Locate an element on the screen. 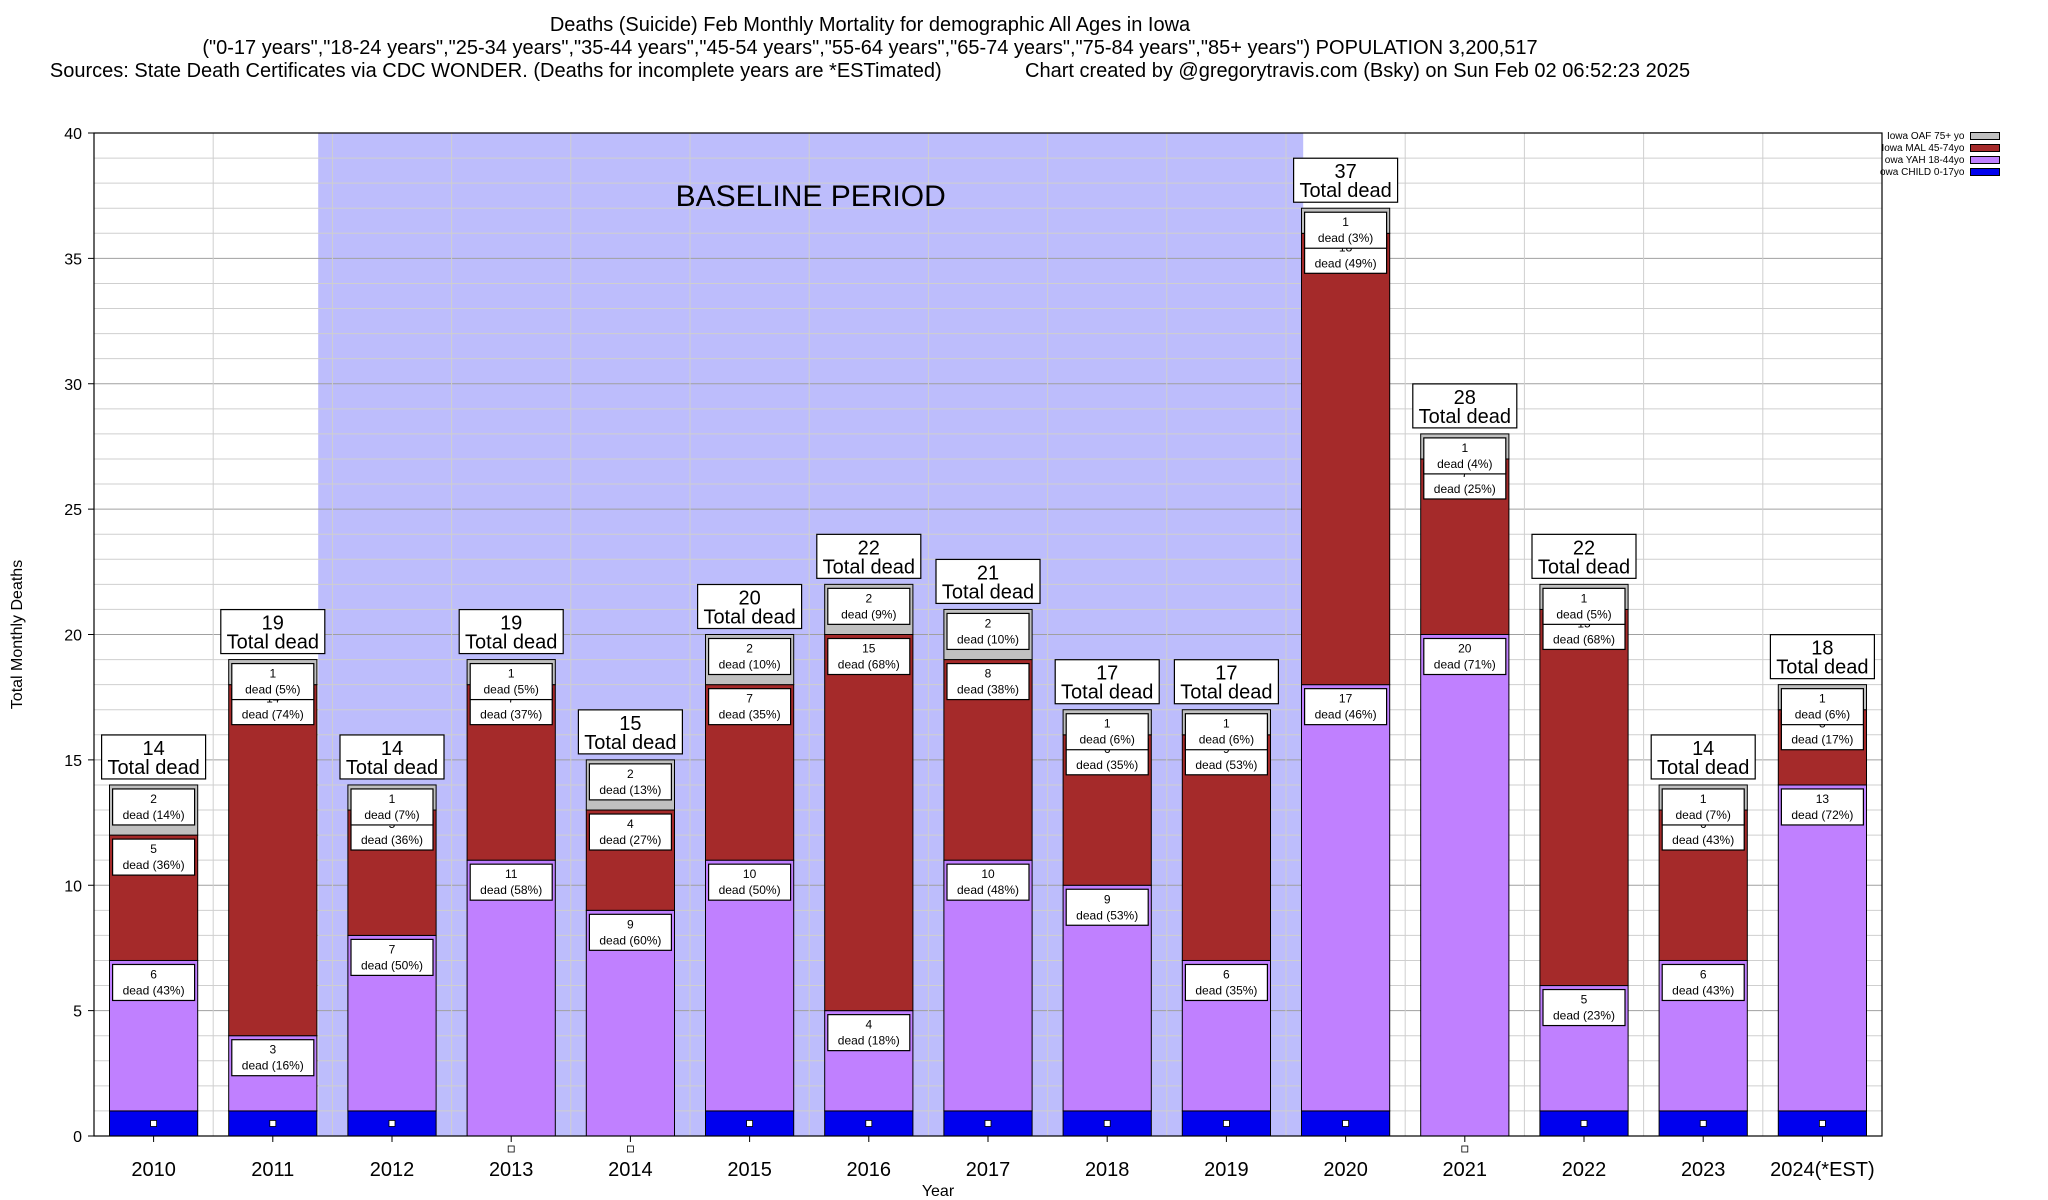 Image resolution: width=2048 pixels, height=1200 pixels. segment-label-count: 5 is located at coordinates (1584, 1000).